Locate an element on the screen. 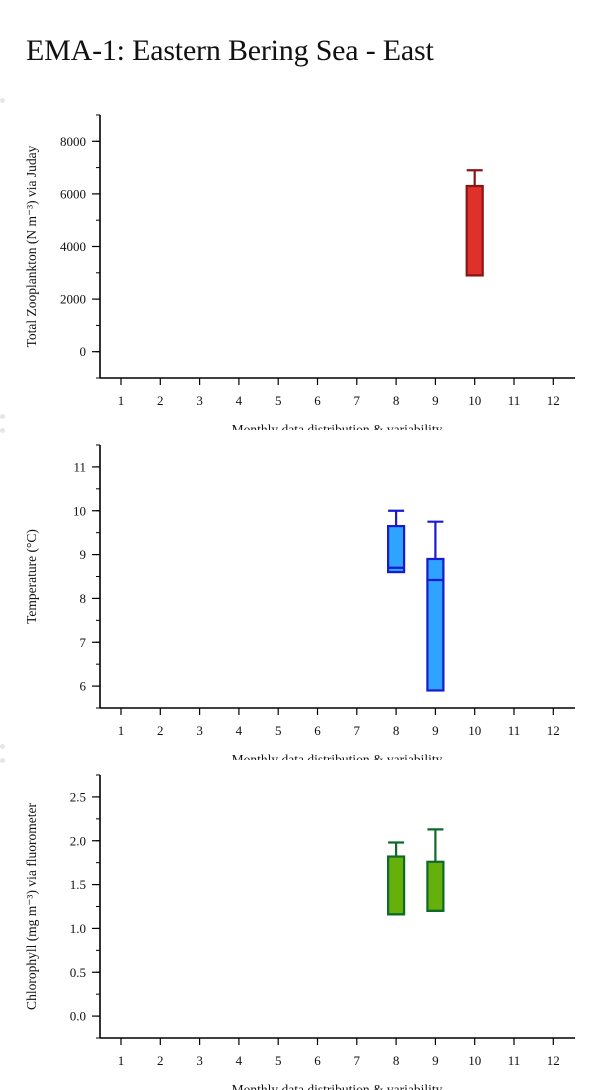 This screenshot has height=1090, width=600. page-title: EMA-1: Eastern Bering Sea - East is located at coordinates (230, 50).